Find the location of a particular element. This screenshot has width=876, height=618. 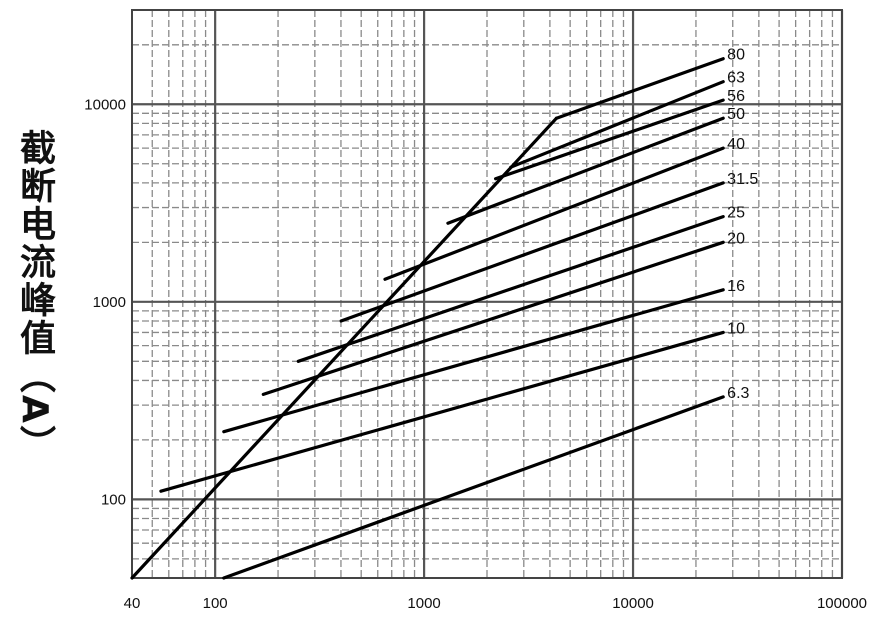

y-tick-label: 1000 is located at coordinates (109, 302).